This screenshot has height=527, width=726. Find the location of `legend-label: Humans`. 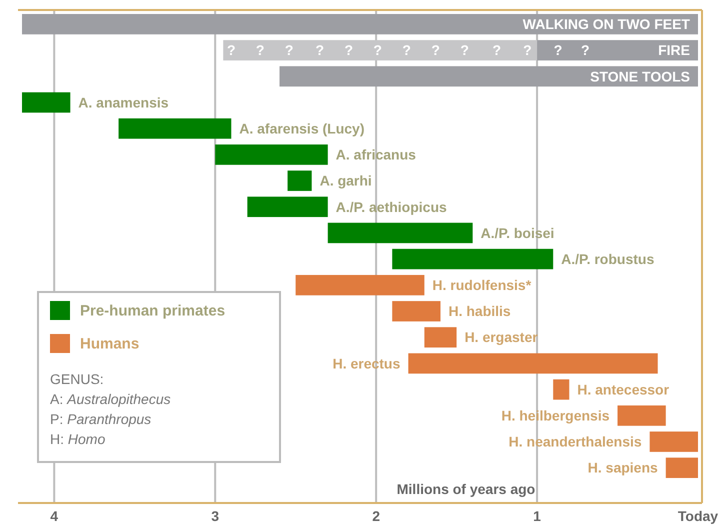

legend-label: Humans is located at coordinates (110, 343).